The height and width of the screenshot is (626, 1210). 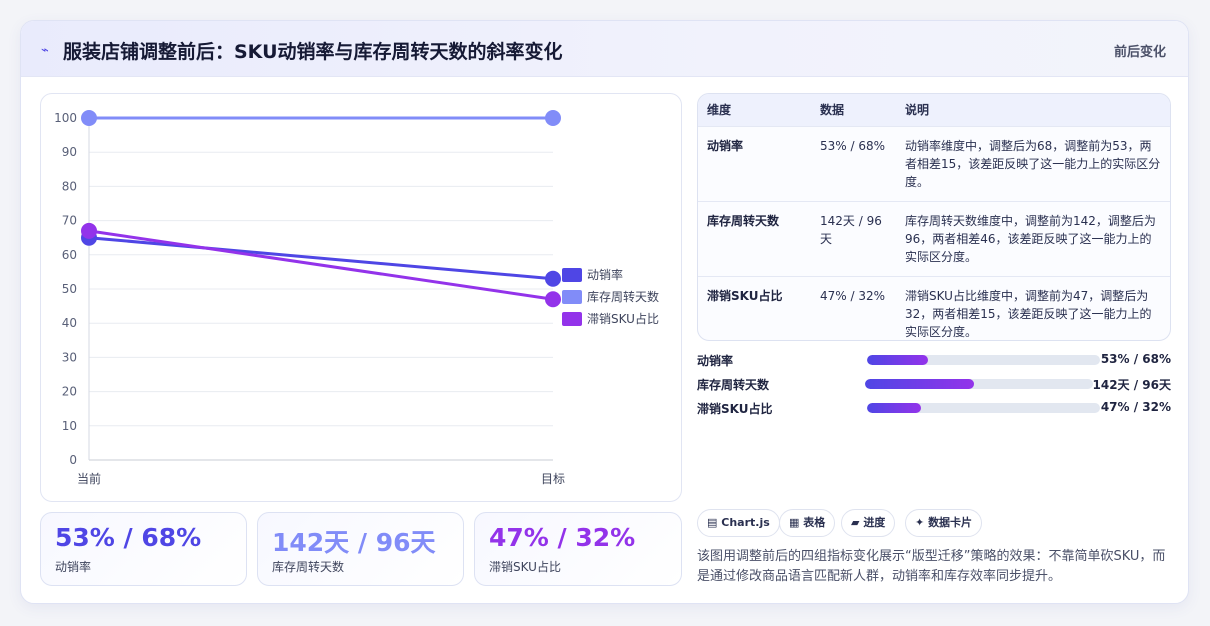 What do you see at coordinates (719, 110) in the screenshot?
I see `table-header: 维度` at bounding box center [719, 110].